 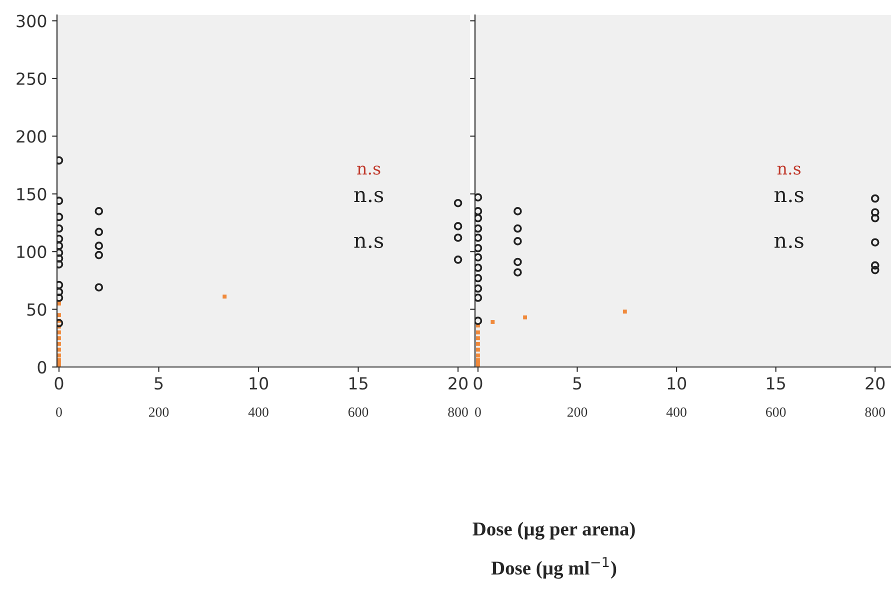 I want to click on y-tick-label: 300, so click(x=31, y=21).